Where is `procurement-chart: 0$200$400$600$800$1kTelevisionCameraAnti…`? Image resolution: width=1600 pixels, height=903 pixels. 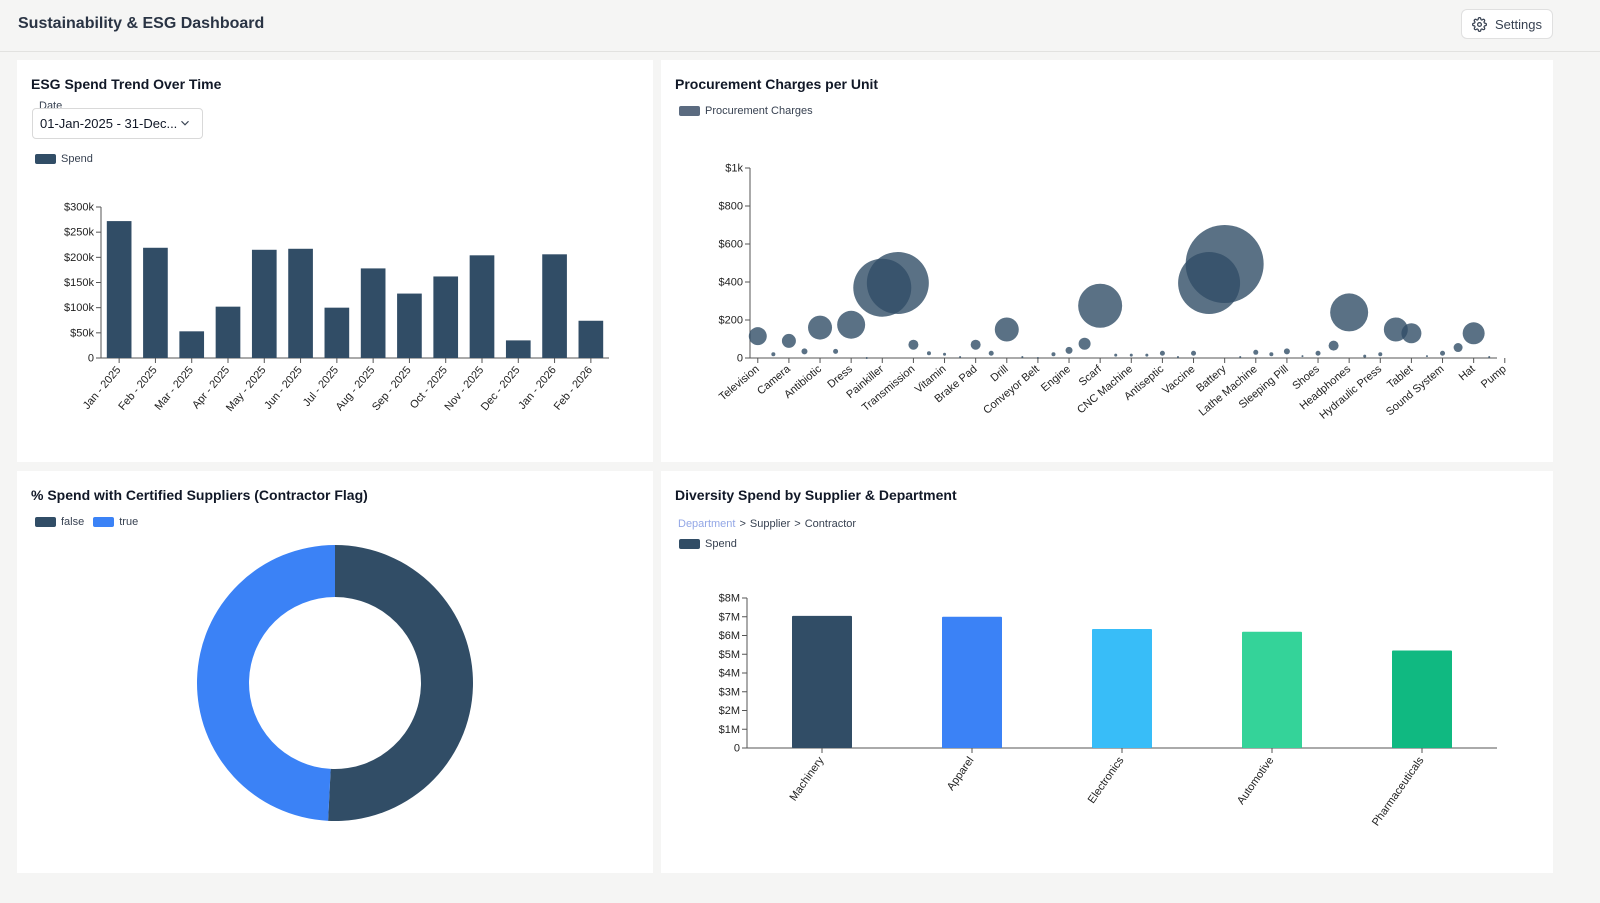 procurement-chart: 0$200$400$600$800$1kTelevisionCameraAnti… is located at coordinates (1113, 292).